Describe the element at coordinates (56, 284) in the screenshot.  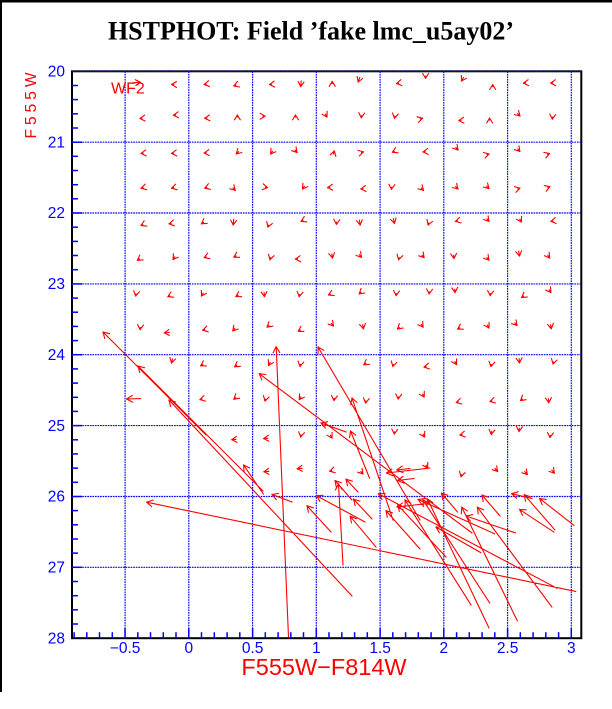
I see `svg-text: 23` at that location.